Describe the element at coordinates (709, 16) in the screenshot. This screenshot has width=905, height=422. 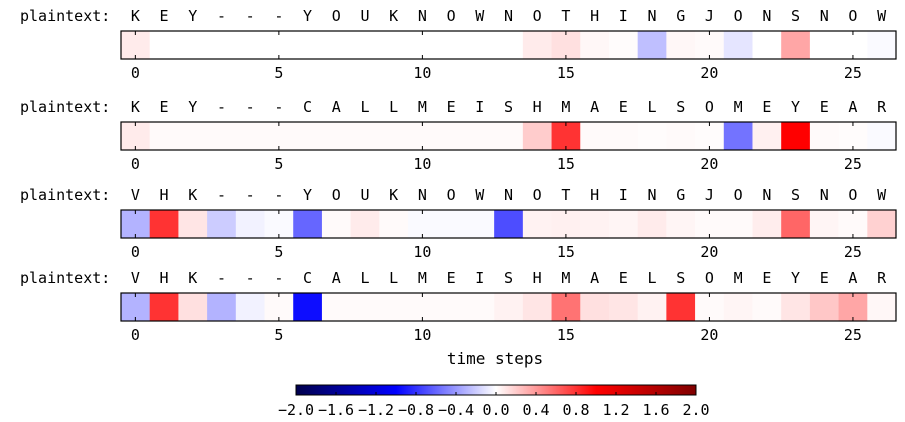
I see `plaintext-letter: J` at that location.